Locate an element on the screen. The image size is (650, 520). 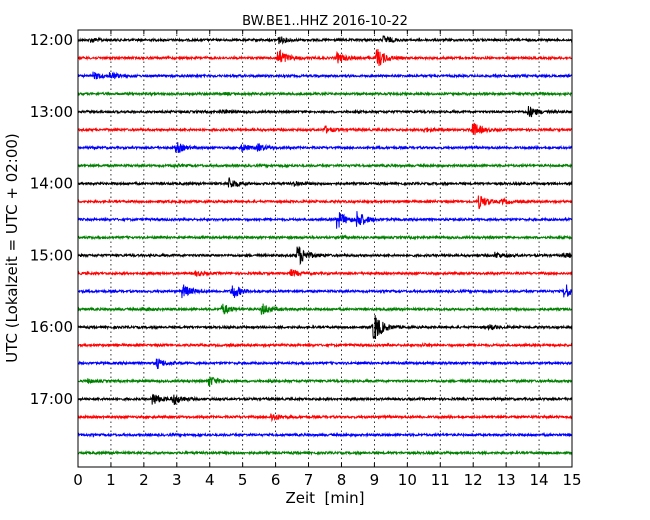
y-tick-label: 16:00 is located at coordinates (51, 327).